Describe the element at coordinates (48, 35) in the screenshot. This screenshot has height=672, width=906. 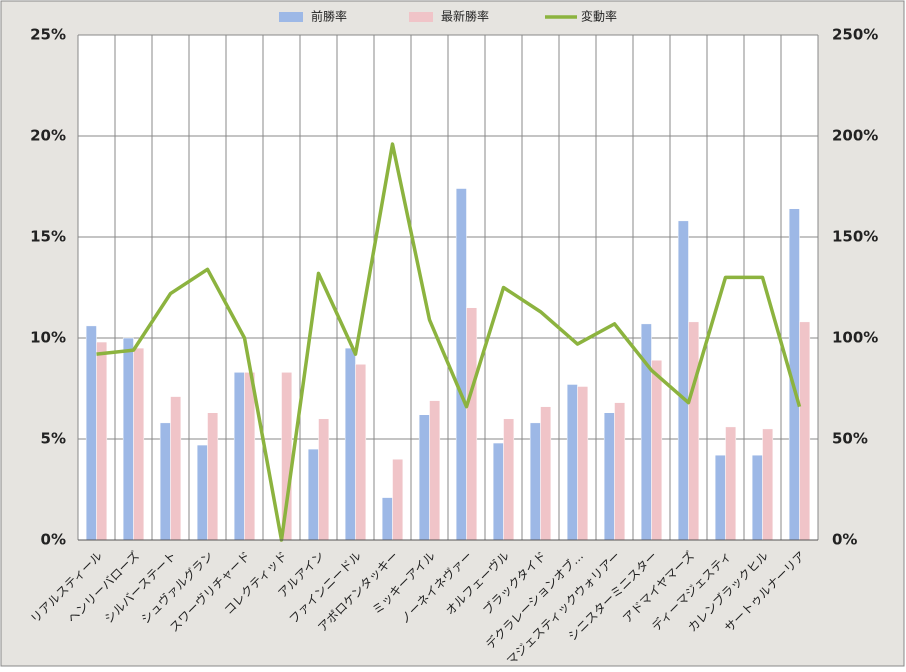
I see `y-tick-label: 25%` at that location.